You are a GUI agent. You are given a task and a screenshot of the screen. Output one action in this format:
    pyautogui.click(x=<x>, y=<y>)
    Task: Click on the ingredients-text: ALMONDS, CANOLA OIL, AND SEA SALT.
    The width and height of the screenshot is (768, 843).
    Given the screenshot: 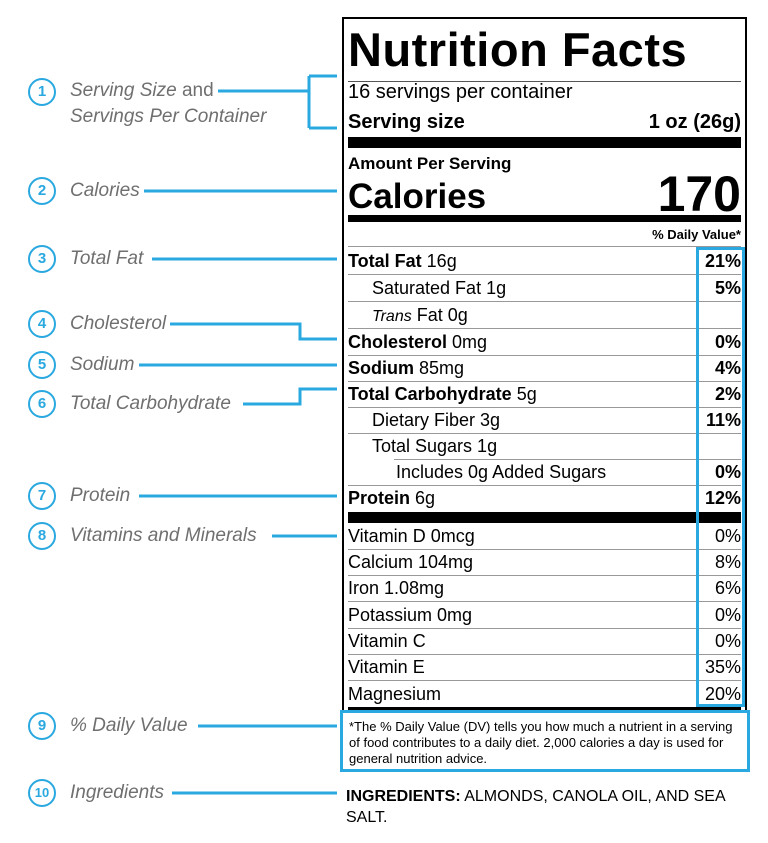 What is the action you would take?
    pyautogui.click(x=535, y=807)
    